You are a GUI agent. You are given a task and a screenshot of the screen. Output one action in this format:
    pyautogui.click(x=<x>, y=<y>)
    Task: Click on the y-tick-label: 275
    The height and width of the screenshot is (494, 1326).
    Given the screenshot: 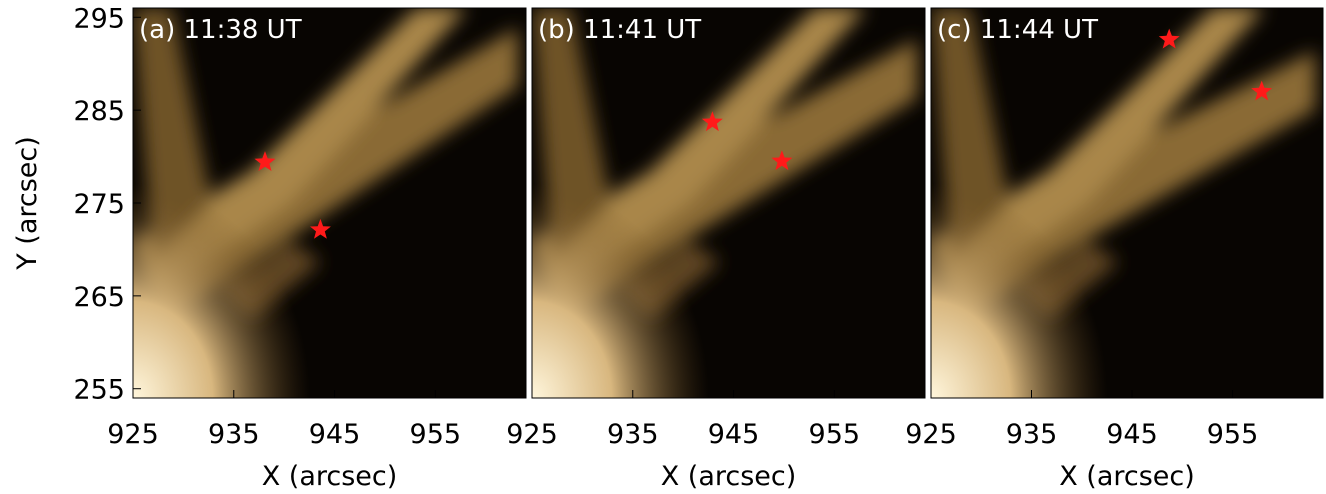 What is the action you would take?
    pyautogui.click(x=99, y=204)
    